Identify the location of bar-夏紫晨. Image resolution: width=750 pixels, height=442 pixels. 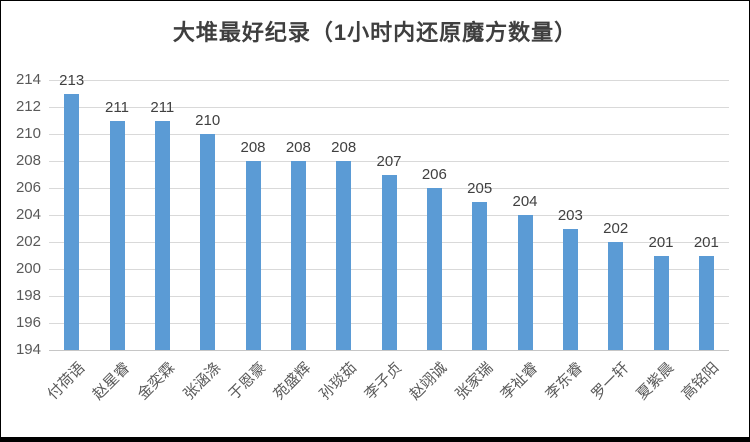
(661, 302).